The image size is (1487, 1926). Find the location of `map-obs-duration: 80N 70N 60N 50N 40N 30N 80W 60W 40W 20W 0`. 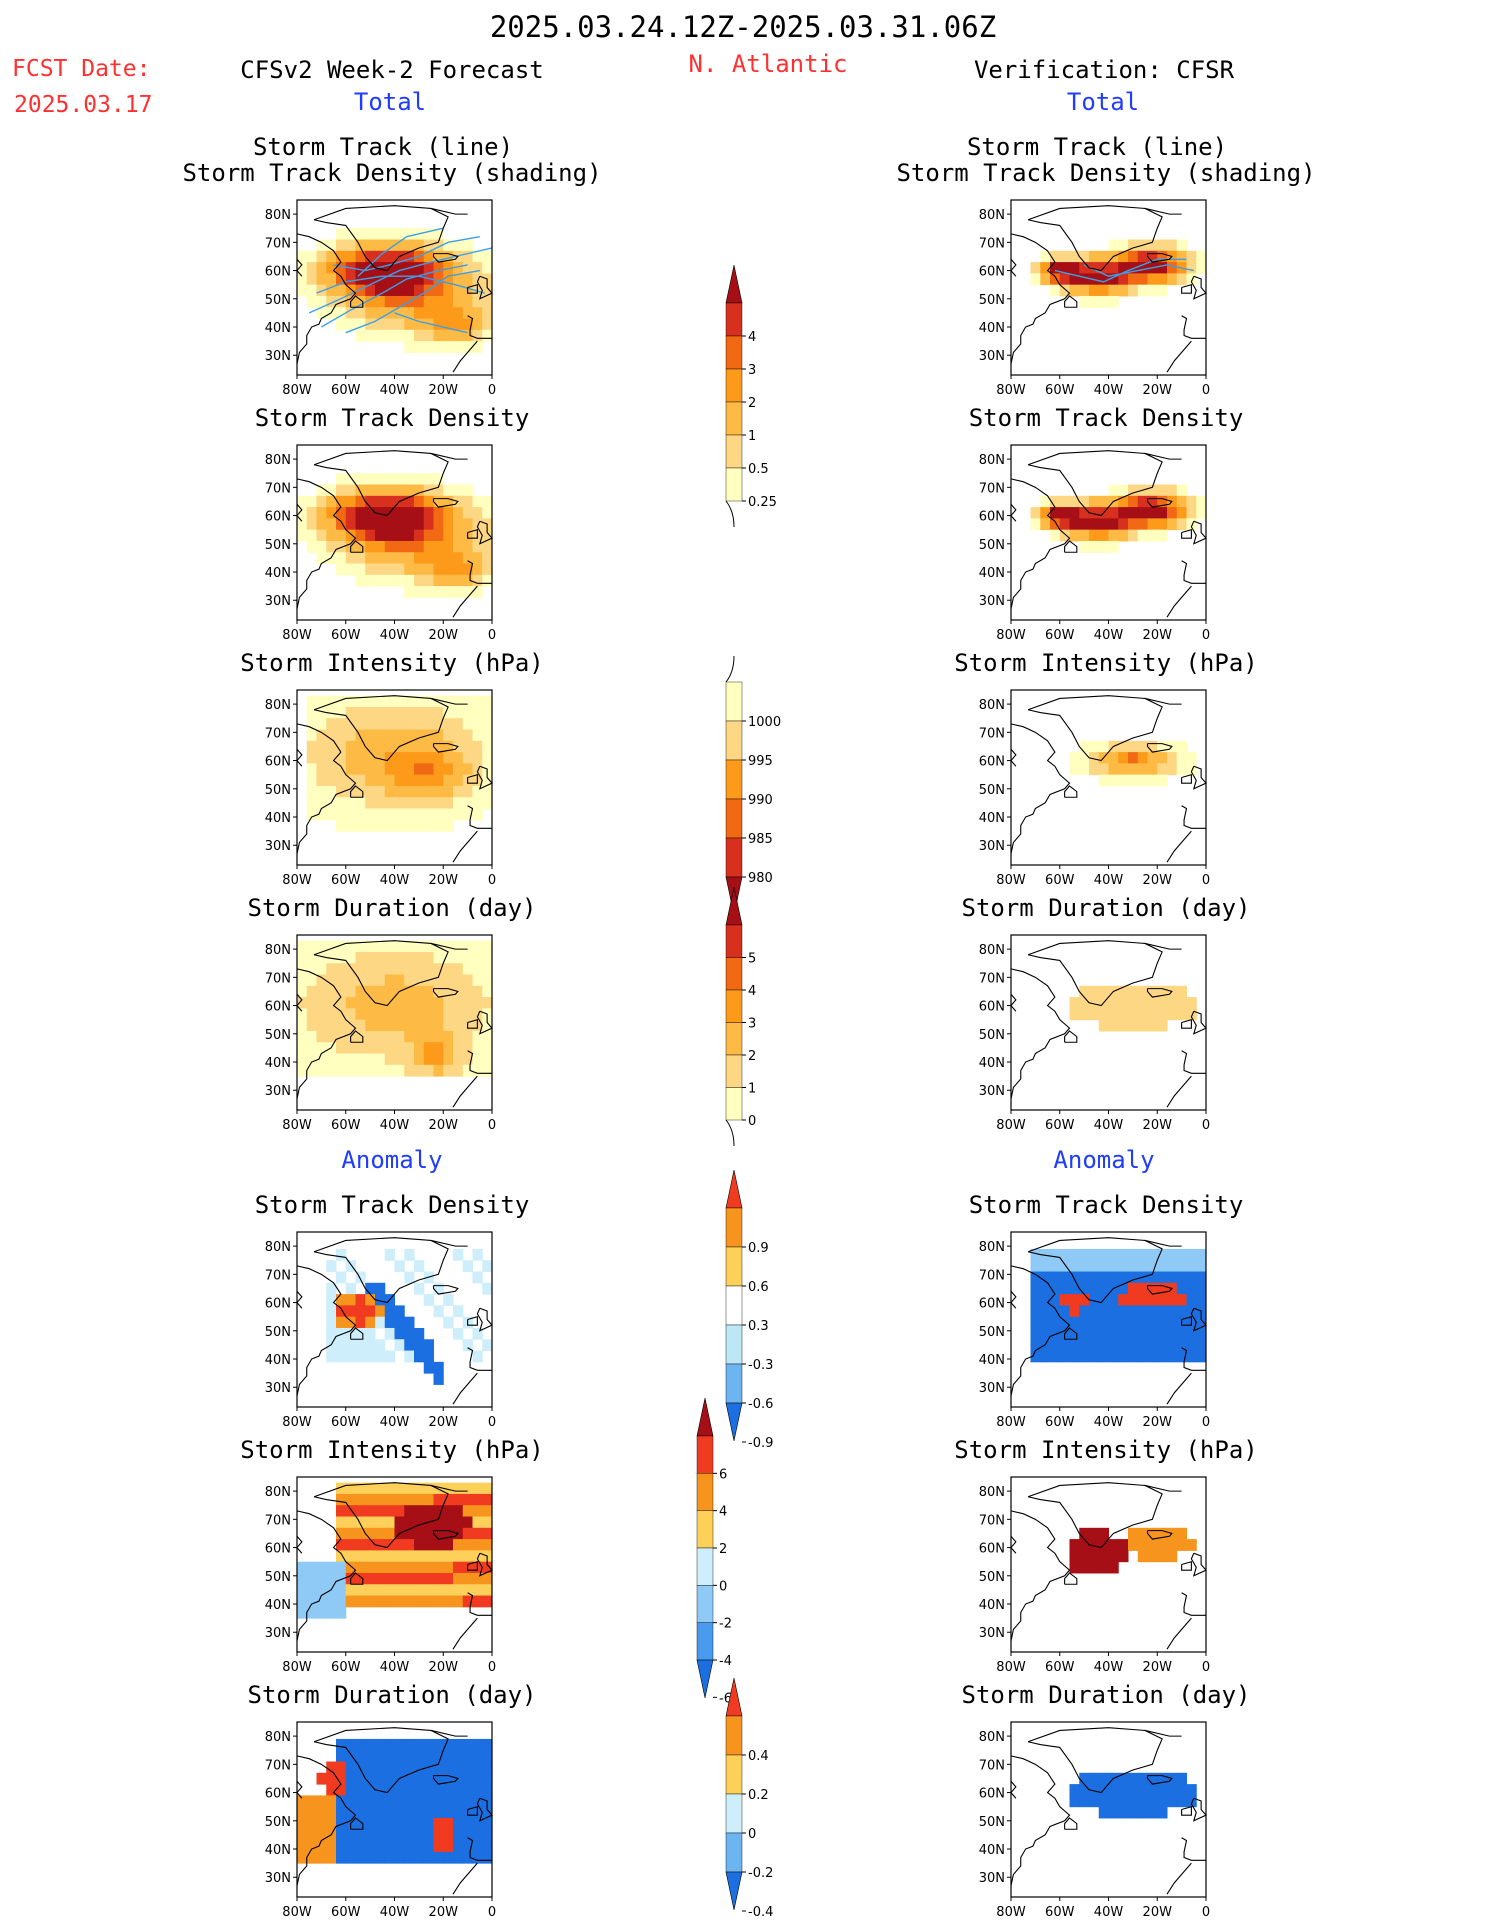

map-obs-duration: 80N 70N 60N 50N 40N 30N 80W 60W 40W 20W 0 is located at coordinates (1101, 1032).